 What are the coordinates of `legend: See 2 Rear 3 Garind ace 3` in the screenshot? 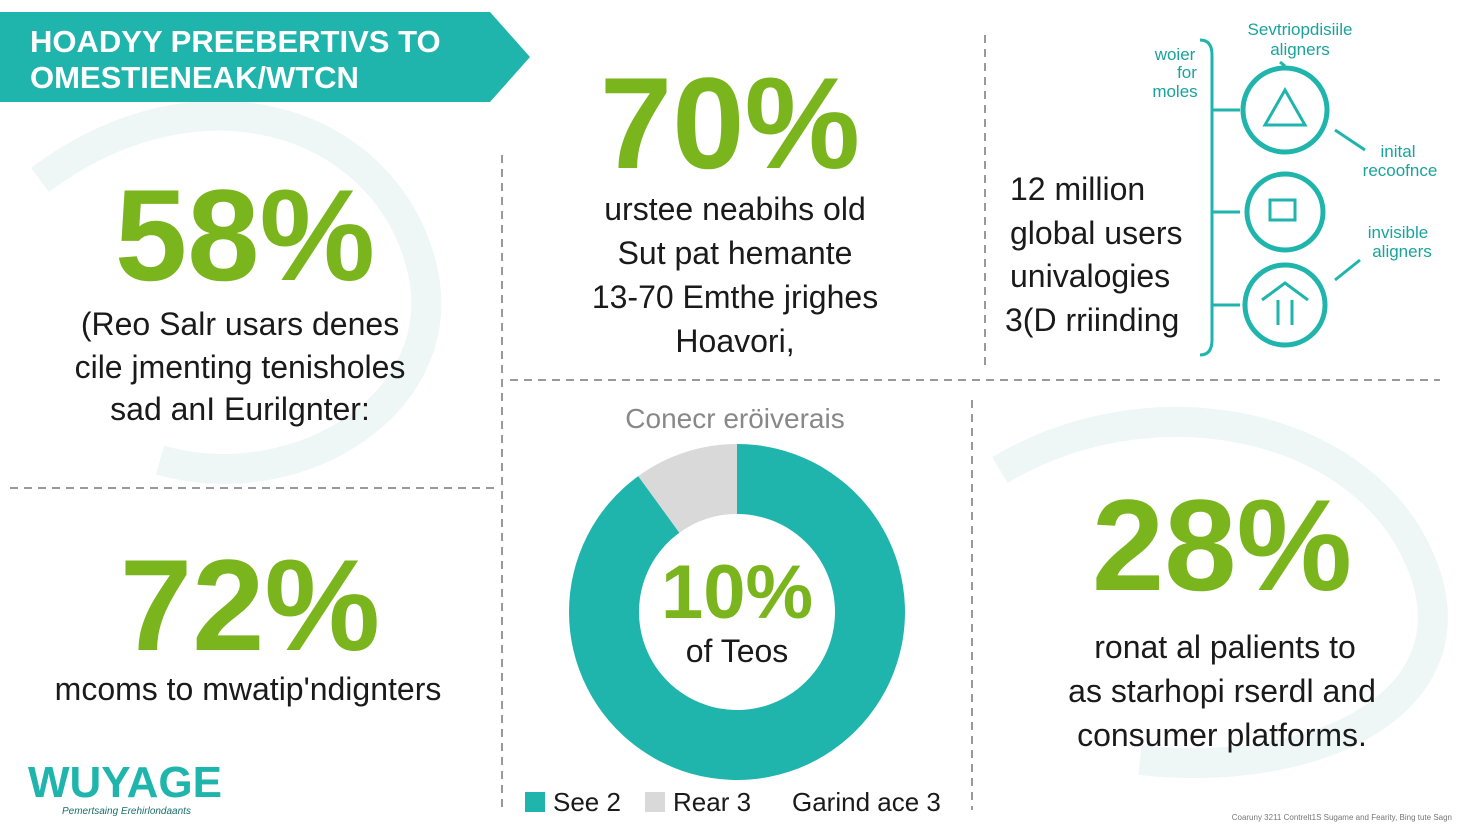 It's located at (733, 802).